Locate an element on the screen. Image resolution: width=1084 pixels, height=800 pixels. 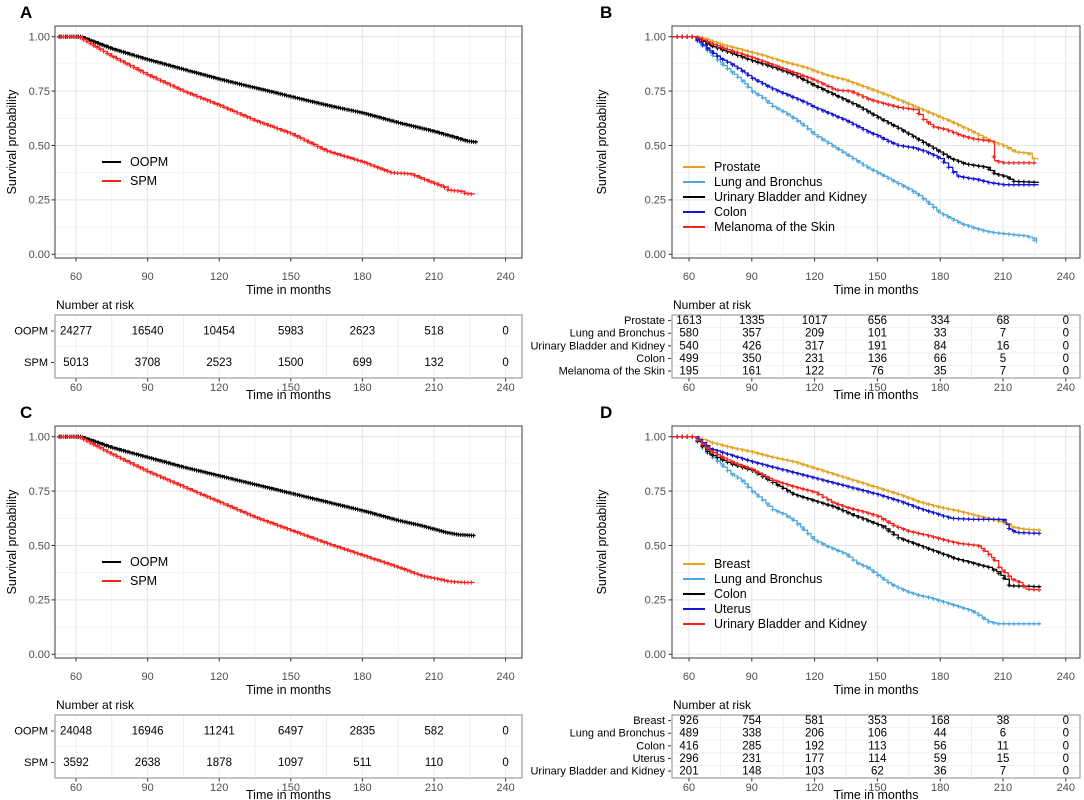
risk-table-value: 5013 is located at coordinates (76, 363).